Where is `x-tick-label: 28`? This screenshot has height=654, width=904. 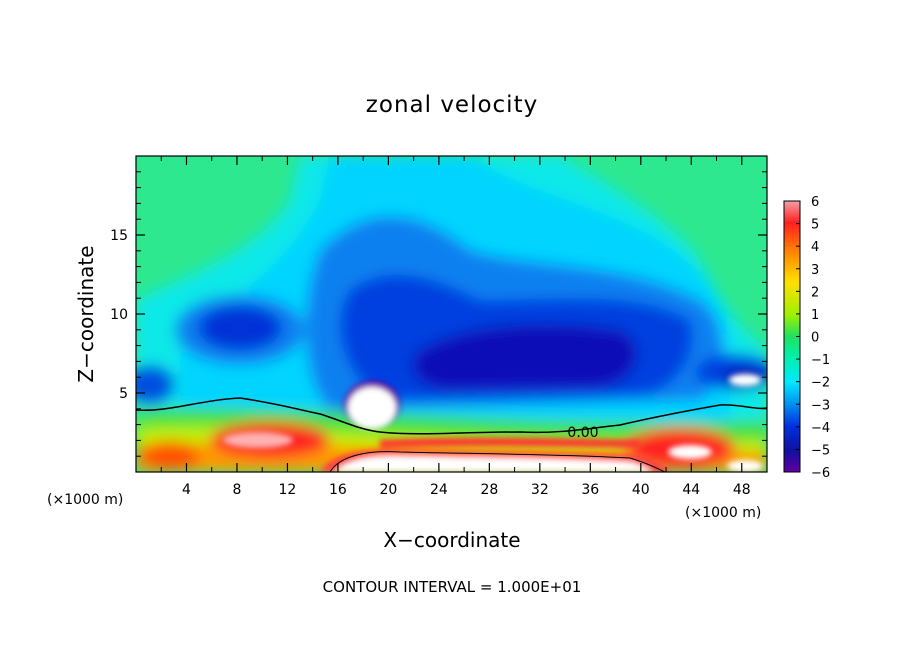 x-tick-label: 28 is located at coordinates (489, 490).